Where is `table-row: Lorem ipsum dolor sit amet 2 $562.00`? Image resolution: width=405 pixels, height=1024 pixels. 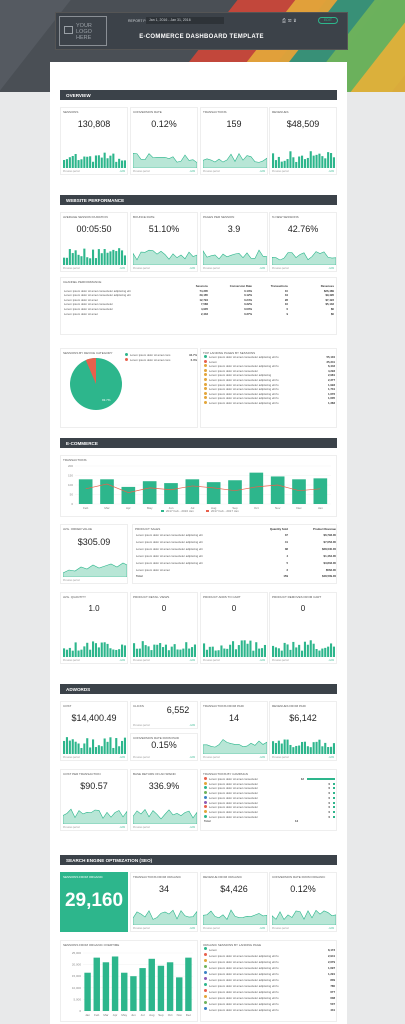 table-row: Lorem ipsum dolor sit amet 2 $562.00 is located at coordinates (236, 569).